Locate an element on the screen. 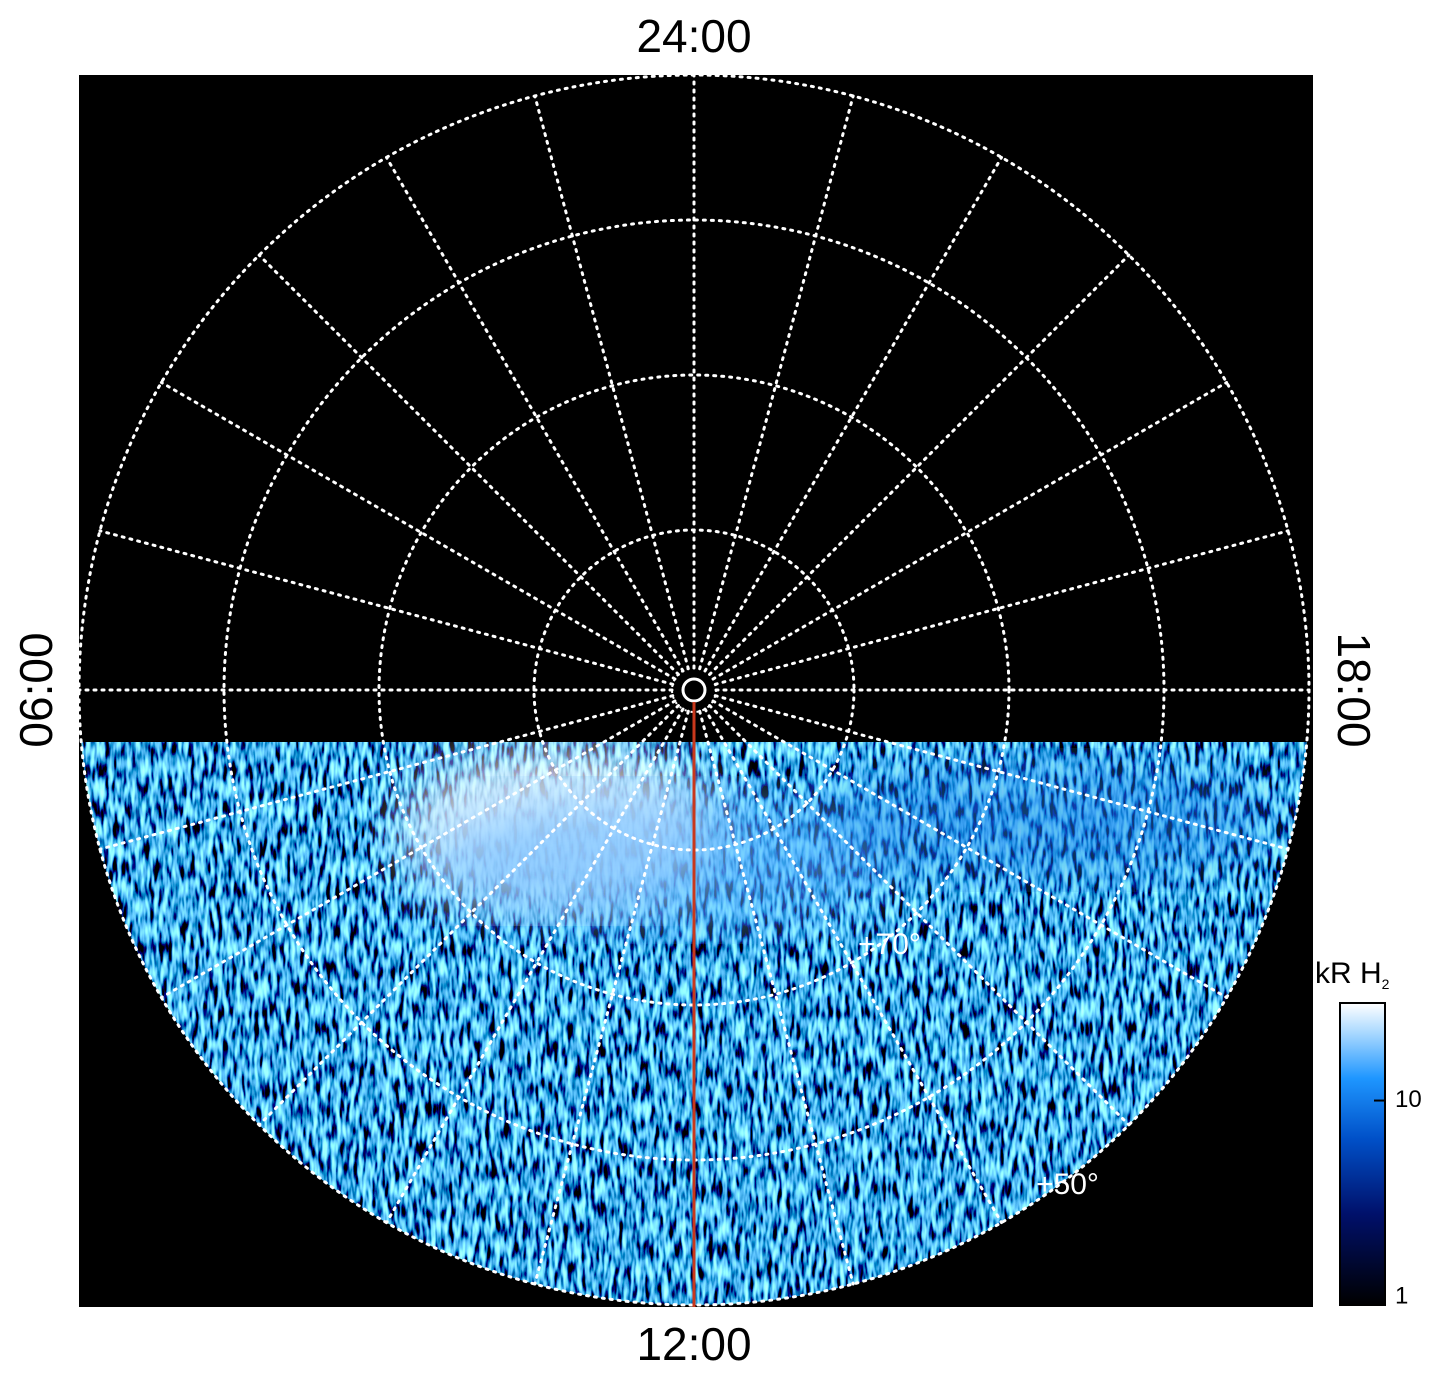 The height and width of the screenshot is (1384, 1447). time-label: 06:00 is located at coordinates (36, 689).